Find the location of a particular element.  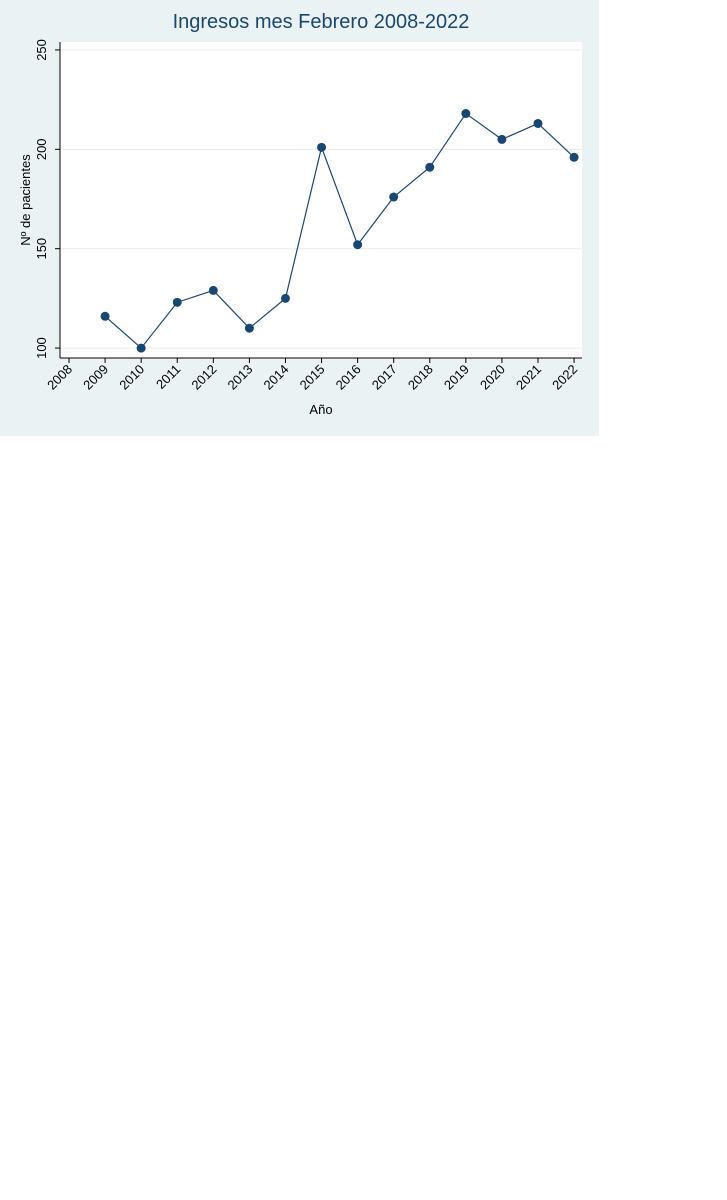

y-tick-label: 100 is located at coordinates (41, 348).